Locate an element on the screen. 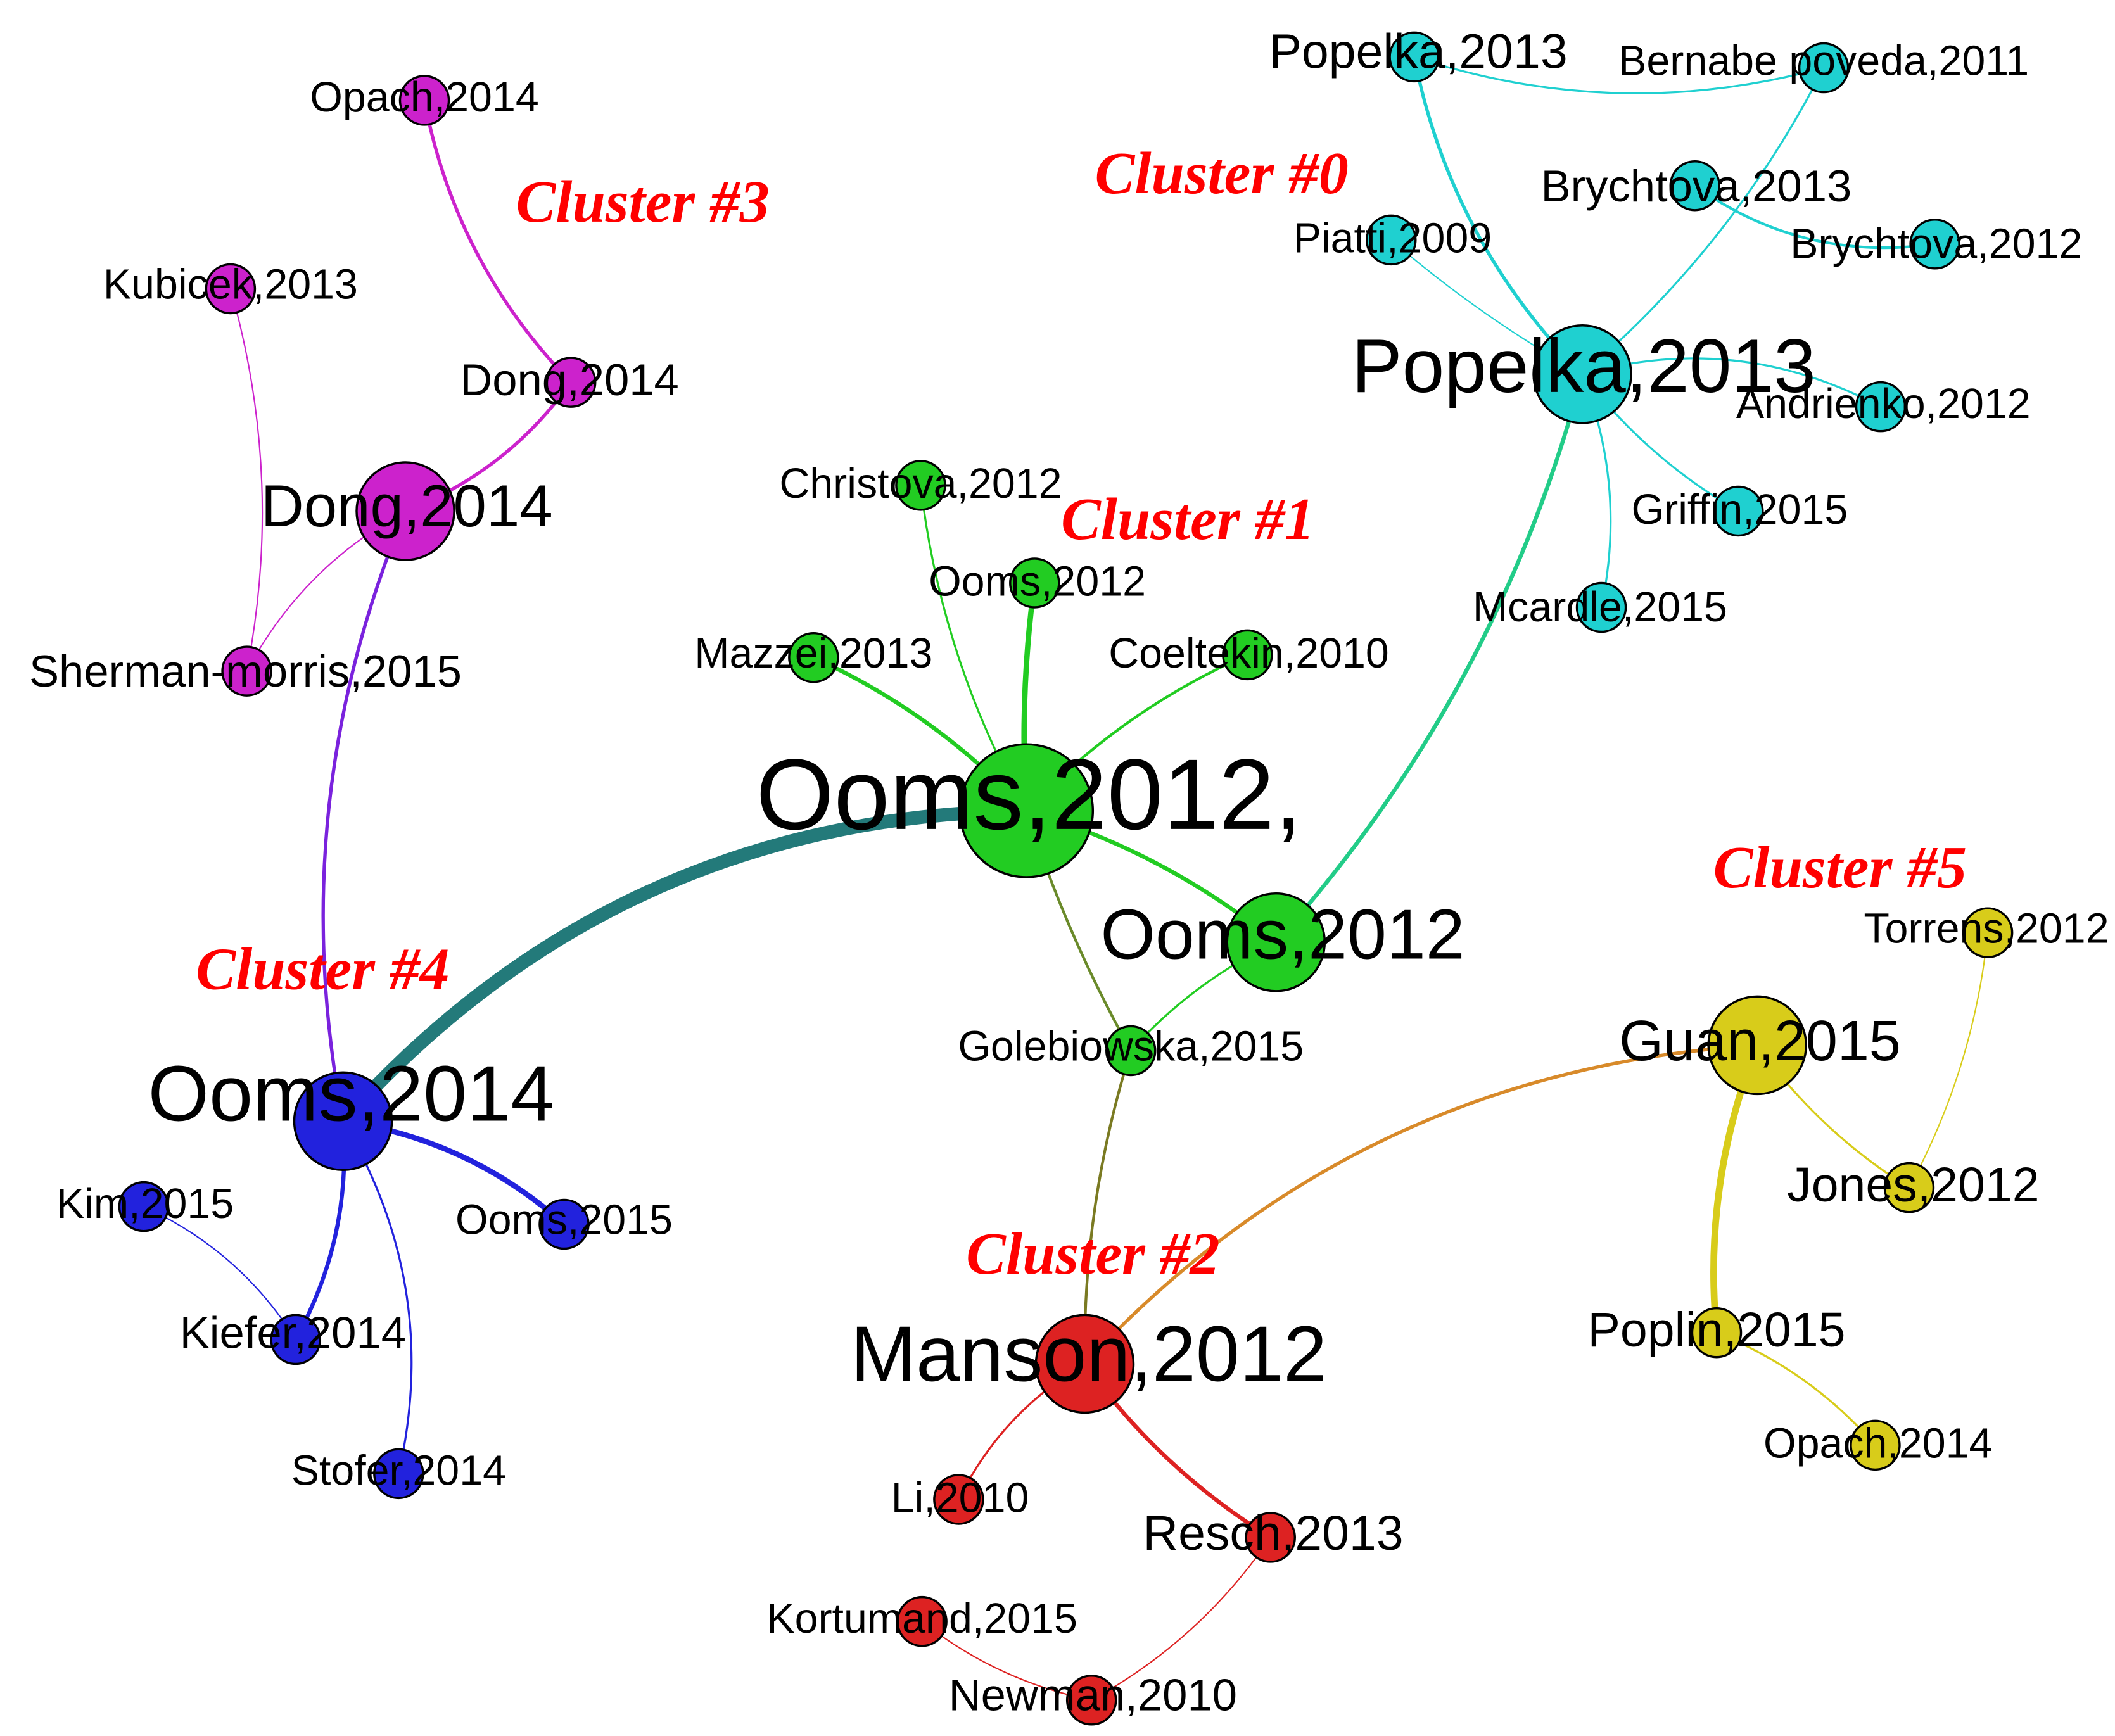 This screenshot has width=2115, height=1736. node-label-opach2014b: Opach,2014 is located at coordinates (1878, 1444).